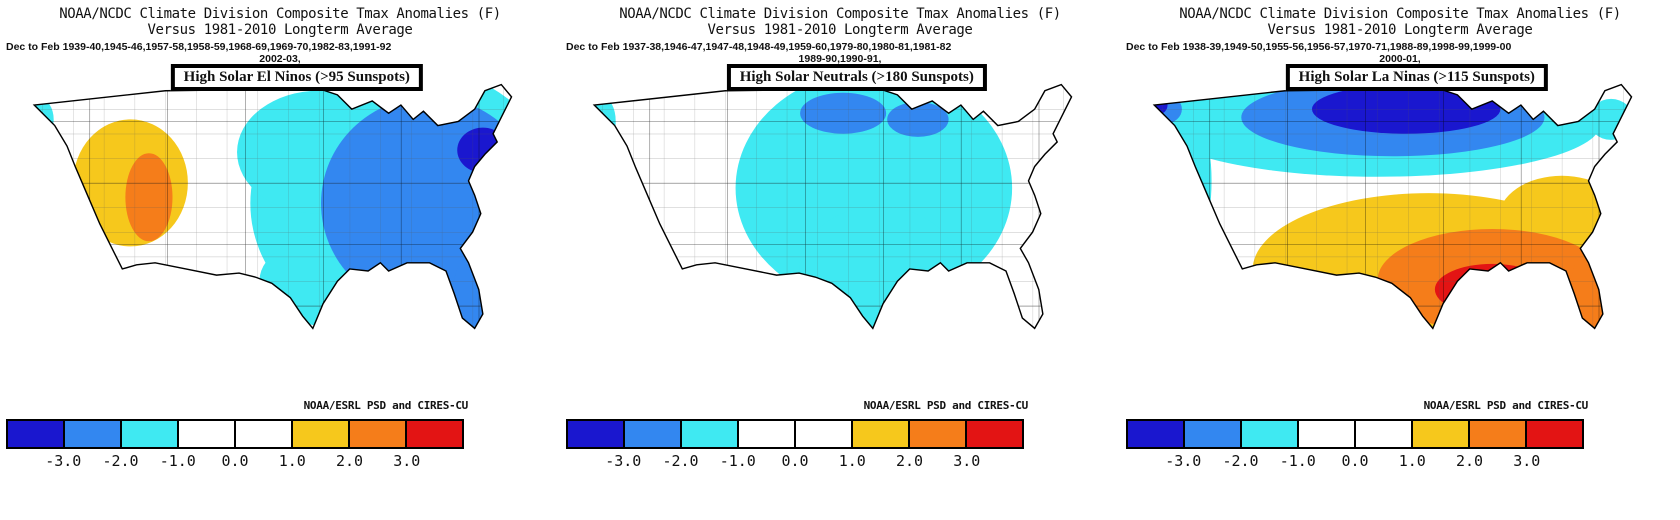  I want to click on years-line2: 2002-03,, so click(280, 59).